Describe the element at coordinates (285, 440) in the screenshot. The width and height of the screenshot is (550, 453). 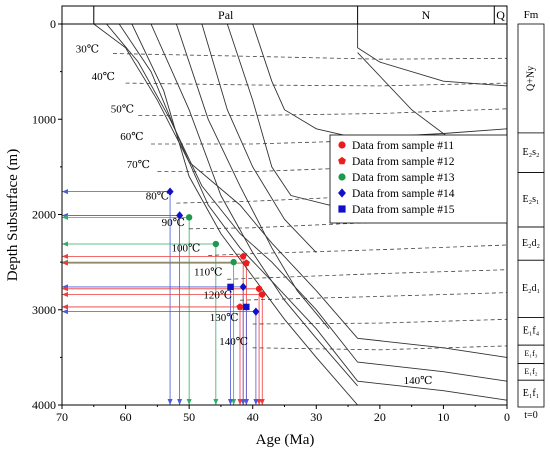
I see `x-axis-label: Age (Ma)` at that location.